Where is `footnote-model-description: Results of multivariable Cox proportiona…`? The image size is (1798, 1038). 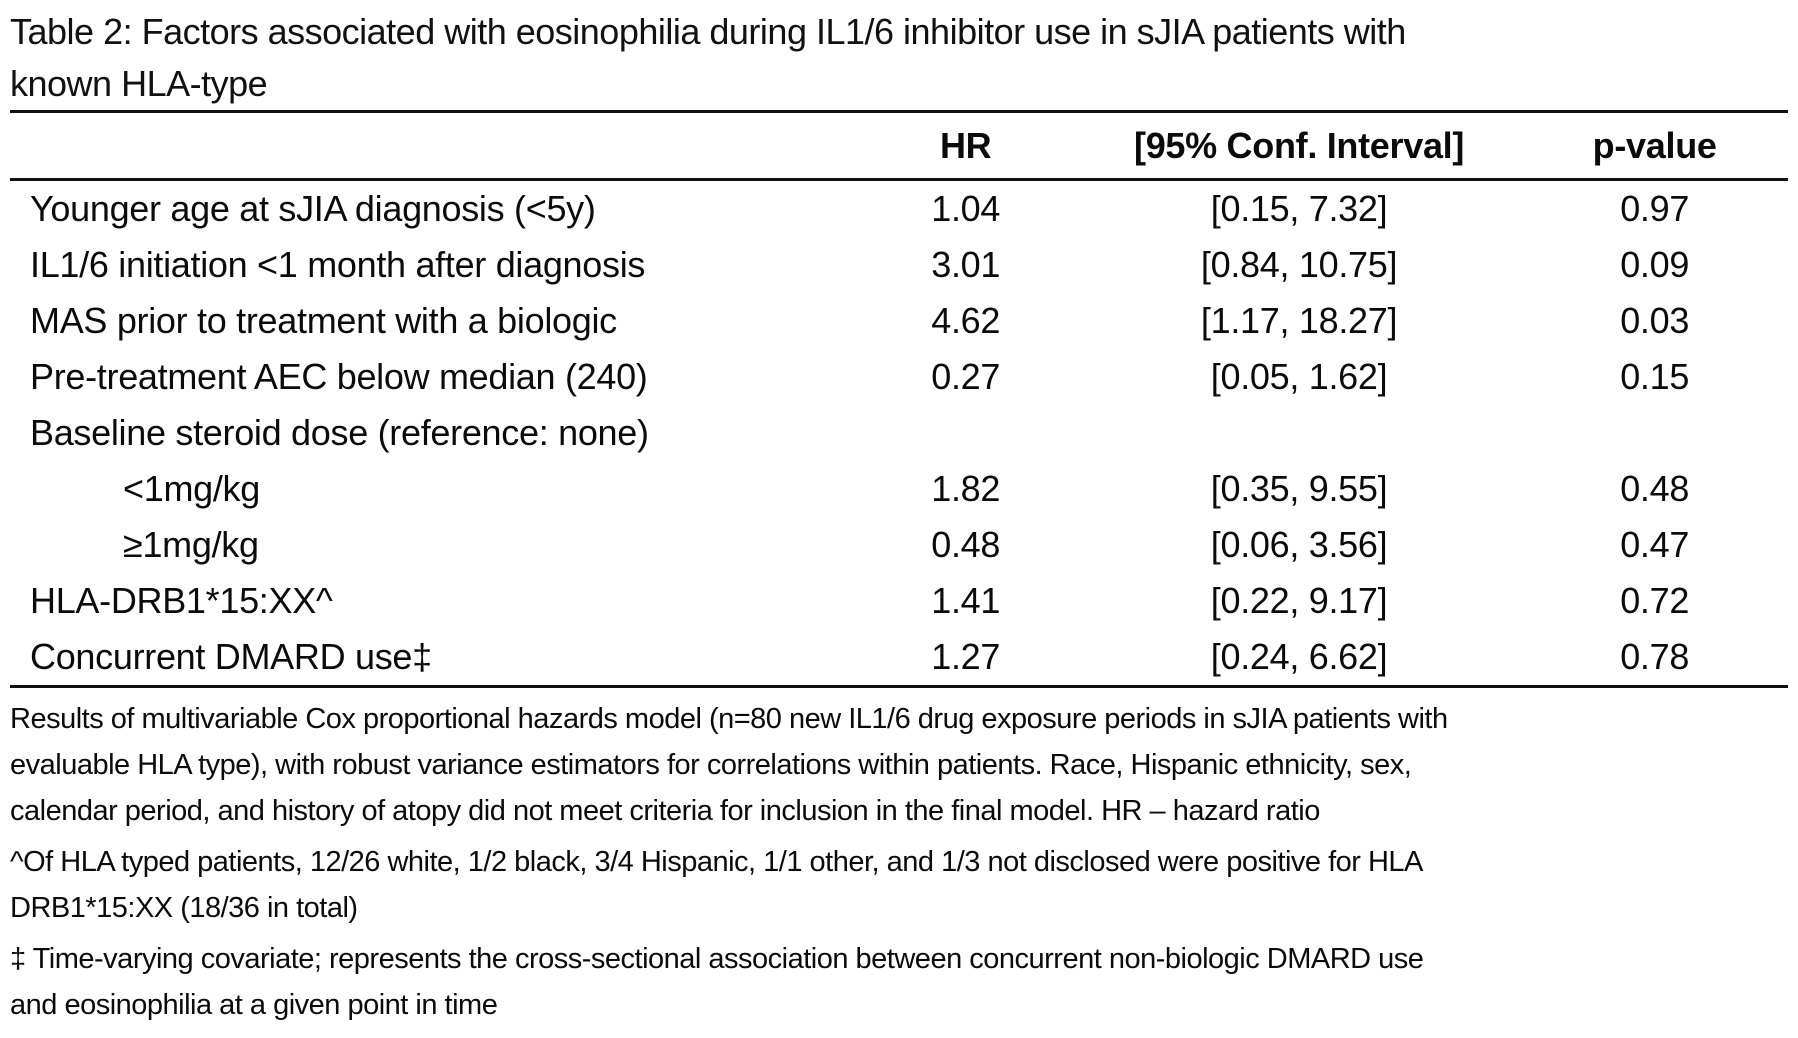
footnote-model-description: Results of multivariable Cox proportiona… is located at coordinates (899, 765).